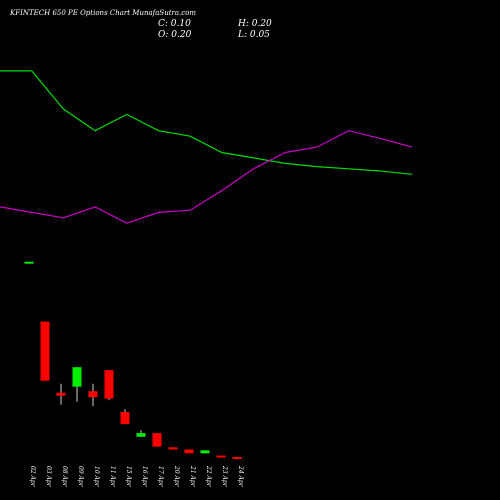  What do you see at coordinates (80, 477) in the screenshot?
I see `x-tick-label: 09 Apr` at bounding box center [80, 477].